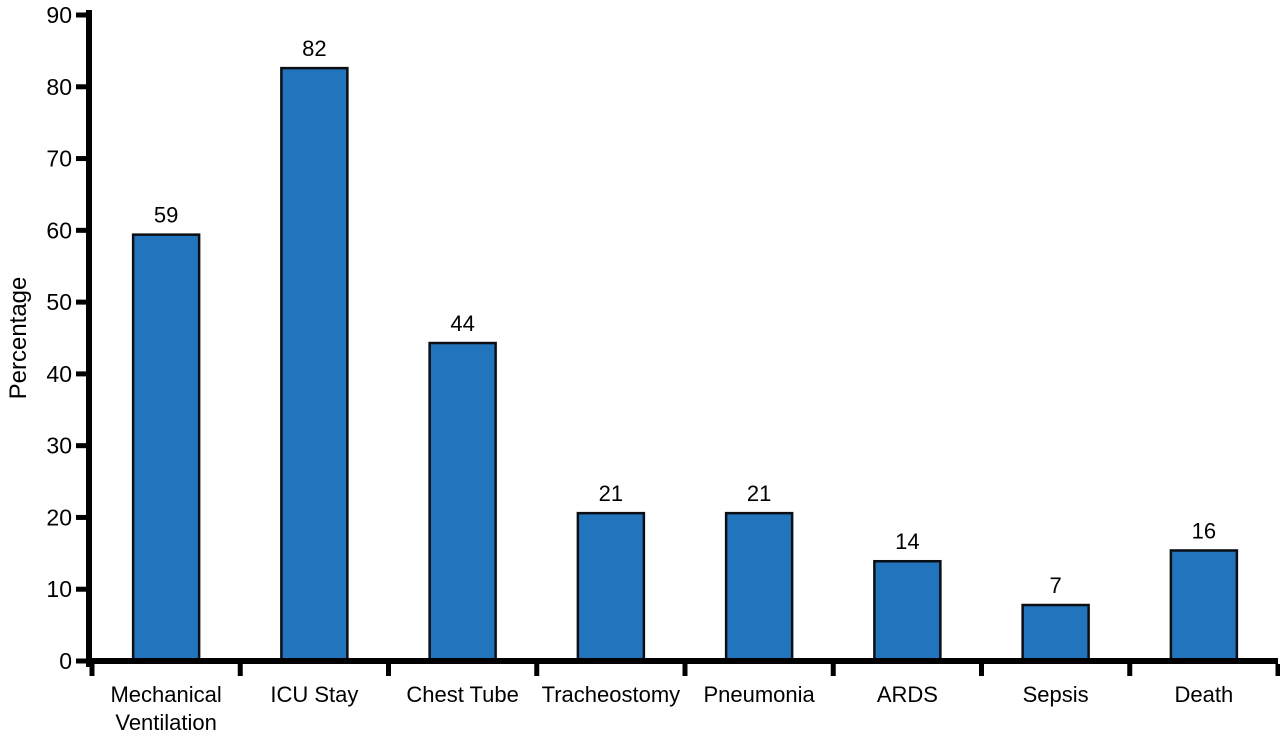 The width and height of the screenshot is (1280, 733). Describe the element at coordinates (59, 15) in the screenshot. I see `y-tick-label: 90` at that location.